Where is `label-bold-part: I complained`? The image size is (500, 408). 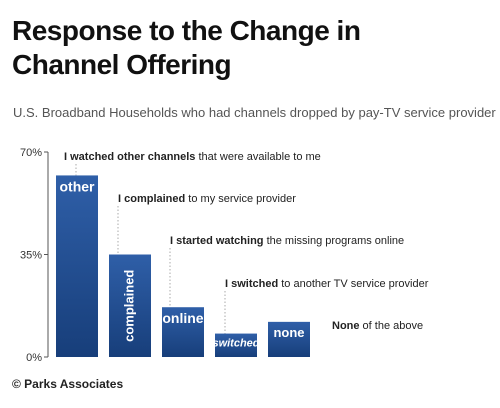
label-bold-part: I complained is located at coordinates (151, 199).